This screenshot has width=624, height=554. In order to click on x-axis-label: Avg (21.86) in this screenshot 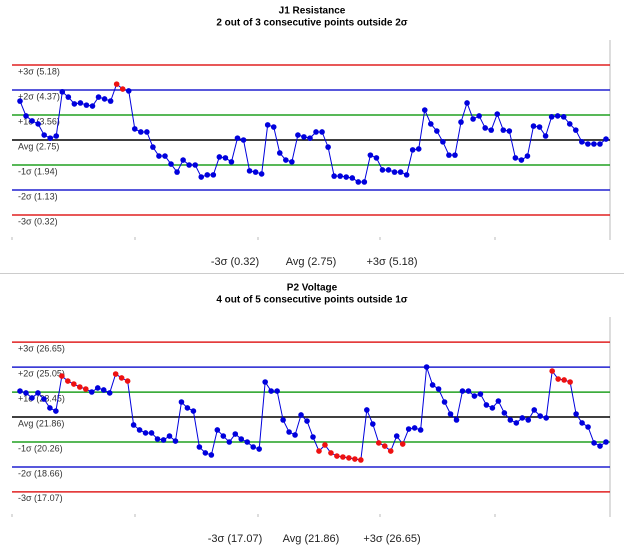, I will do `click(311, 539)`.